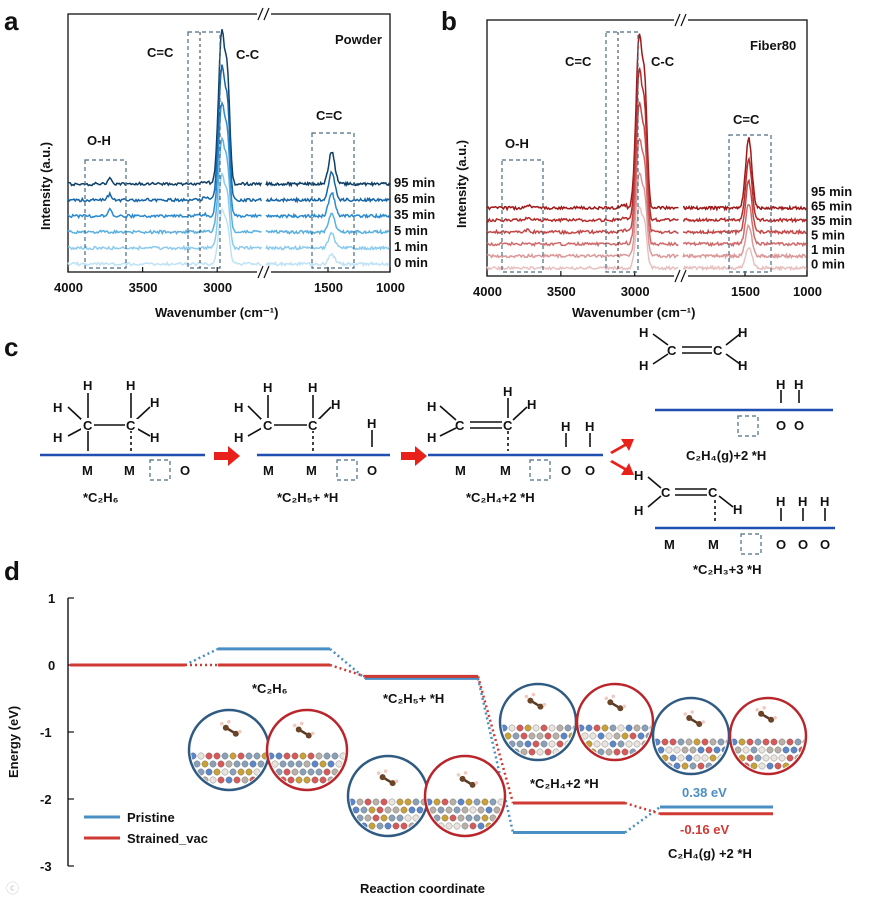  I want to click on panel-letter-a: a, so click(11, 21).